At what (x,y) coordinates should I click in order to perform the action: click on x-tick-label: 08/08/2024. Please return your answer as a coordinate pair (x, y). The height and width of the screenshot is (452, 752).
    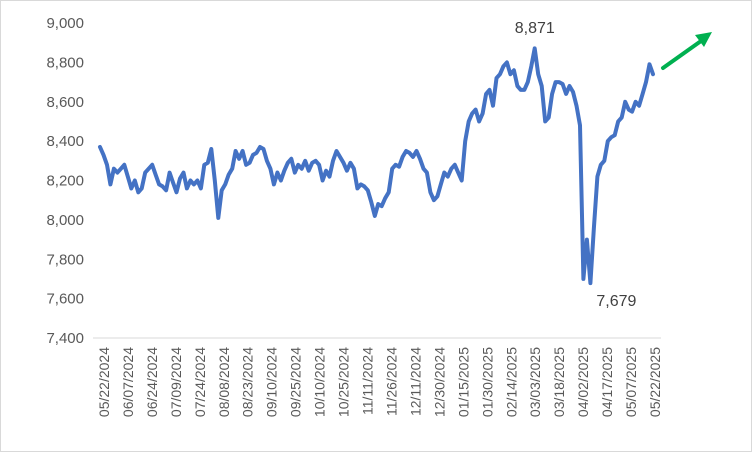
    Looking at the image, I should click on (224, 382).